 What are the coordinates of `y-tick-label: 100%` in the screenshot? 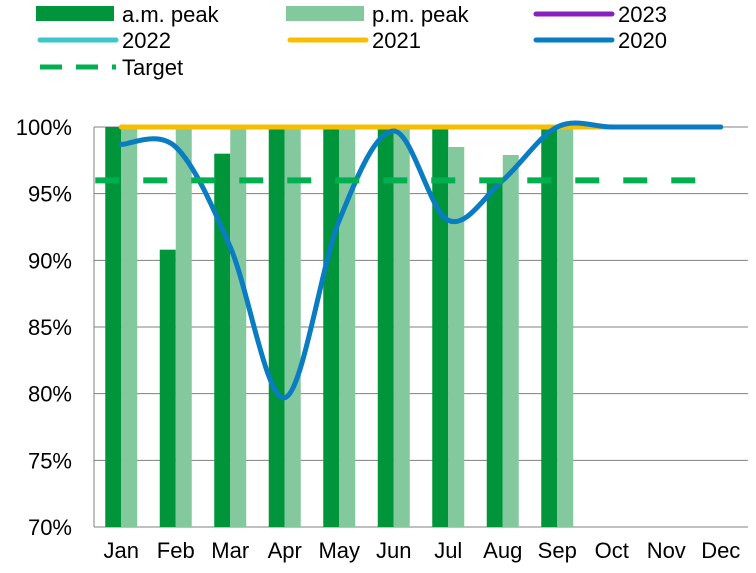 It's located at (44, 127).